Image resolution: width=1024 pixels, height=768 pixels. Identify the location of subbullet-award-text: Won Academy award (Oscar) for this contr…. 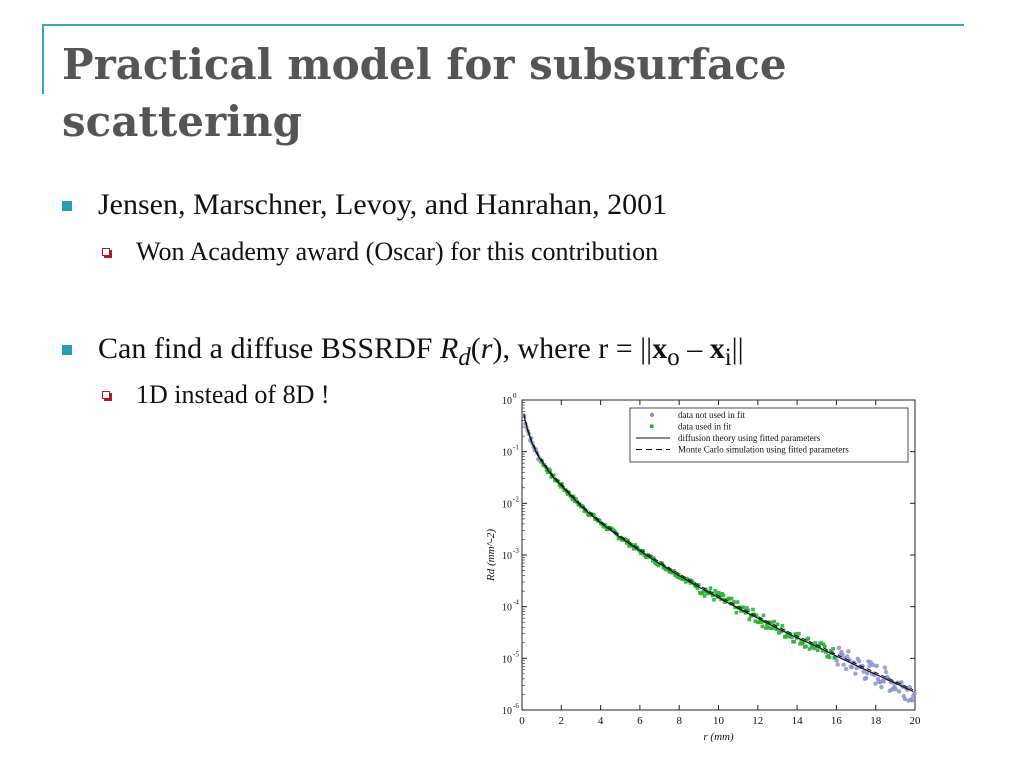
(397, 251).